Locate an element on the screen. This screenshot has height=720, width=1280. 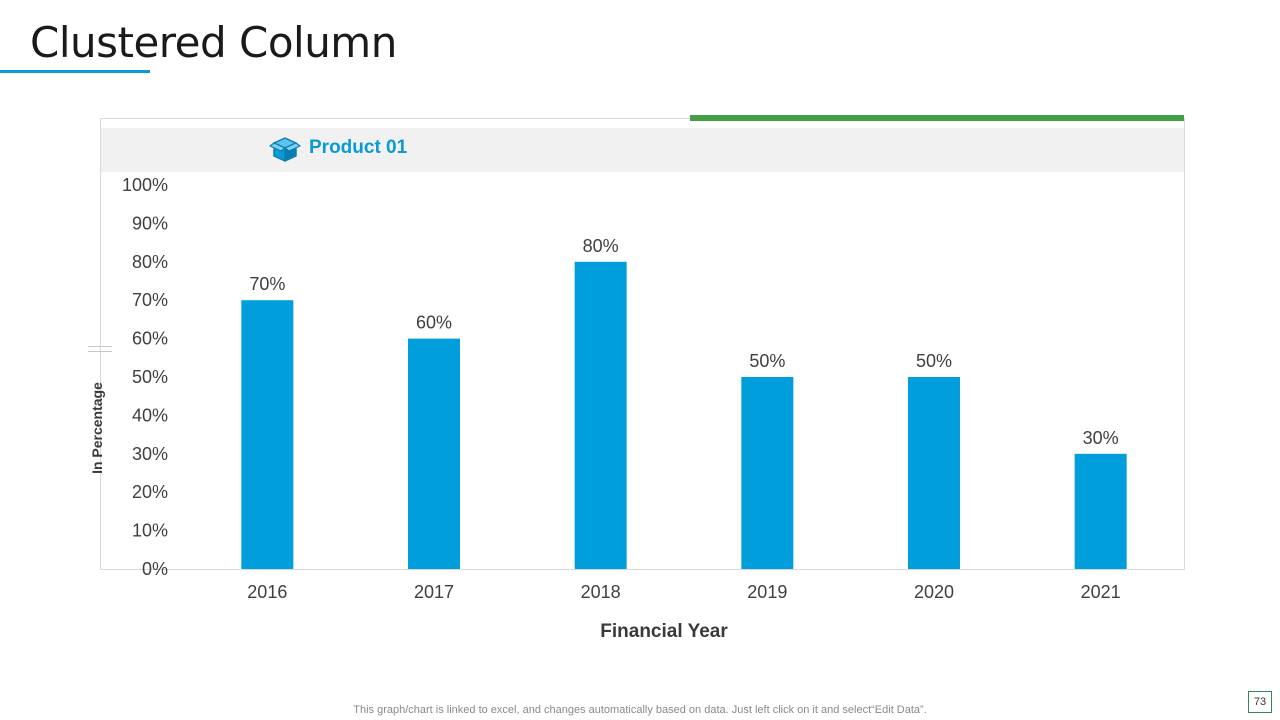
y-axis-title: In Percentage is located at coordinates (97, 428).